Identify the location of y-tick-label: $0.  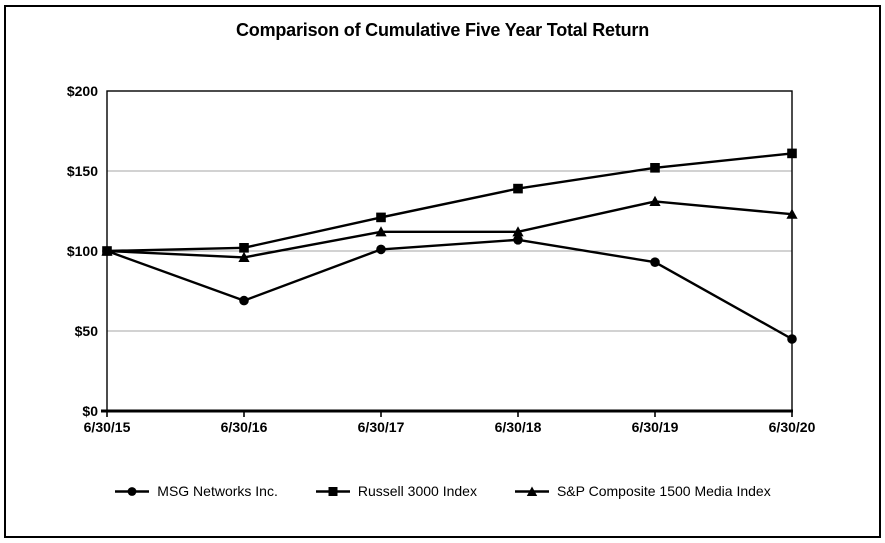
(90, 411).